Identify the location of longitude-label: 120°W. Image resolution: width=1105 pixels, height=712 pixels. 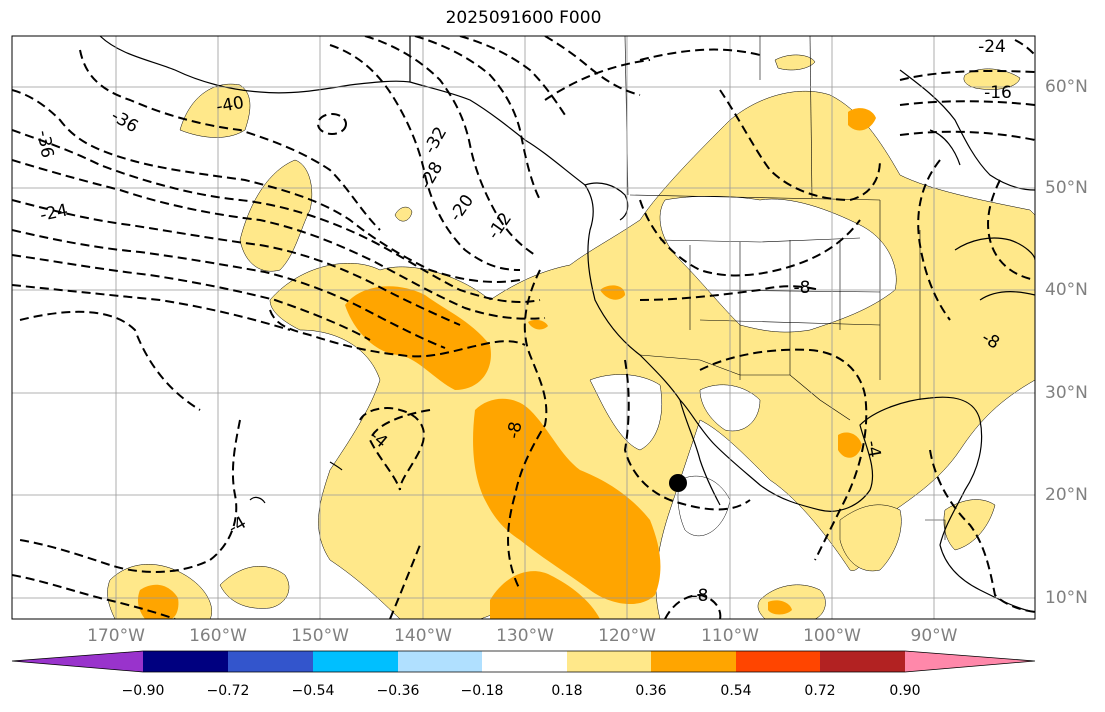
(627, 636).